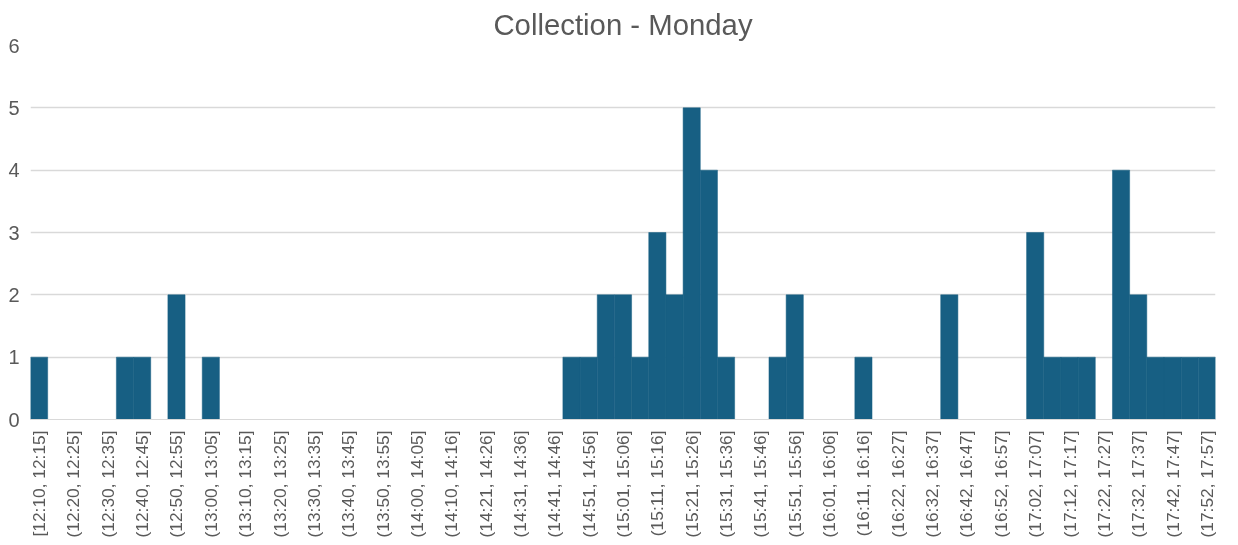 The image size is (1238, 545). What do you see at coordinates (1103, 484) in the screenshot?
I see `x-tick-label: (17:22, 17:27]` at bounding box center [1103, 484].